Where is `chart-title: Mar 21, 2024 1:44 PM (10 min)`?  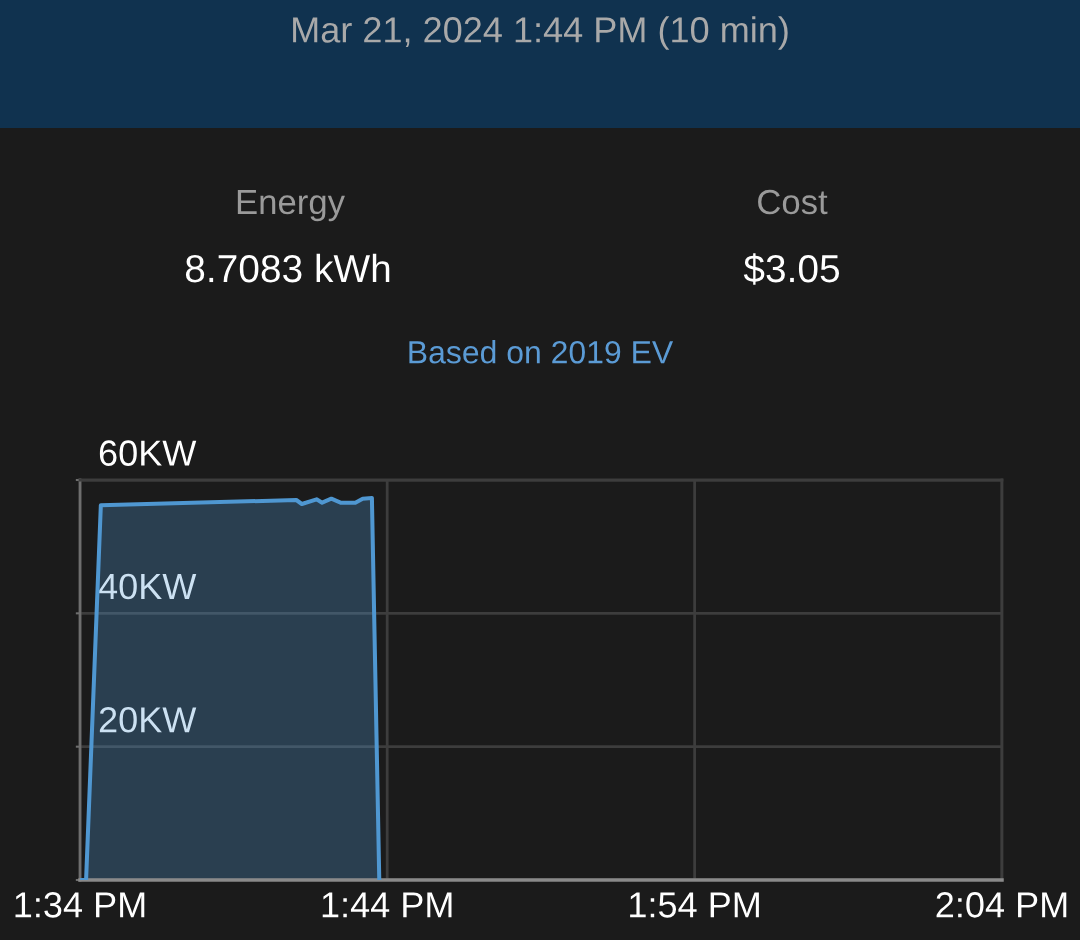
chart-title: Mar 21, 2024 1:44 PM (10 min) is located at coordinates (540, 33).